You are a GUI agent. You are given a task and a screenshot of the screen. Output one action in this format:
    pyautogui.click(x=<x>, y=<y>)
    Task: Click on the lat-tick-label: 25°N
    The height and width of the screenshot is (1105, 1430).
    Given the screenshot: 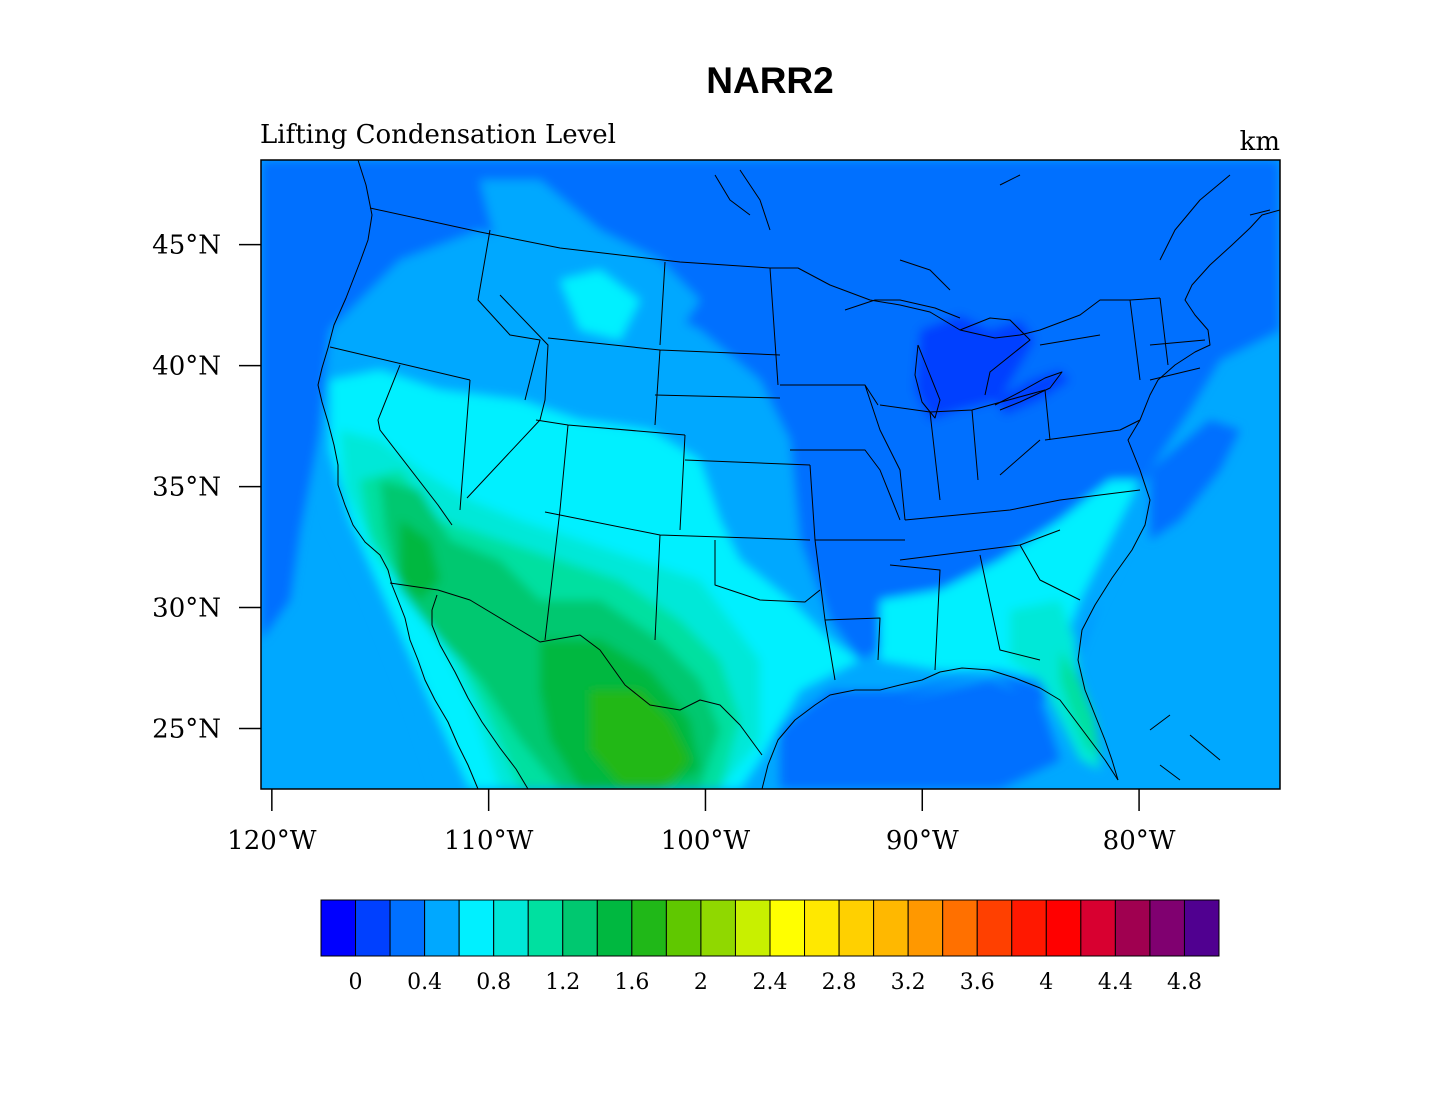 What is the action you would take?
    pyautogui.click(x=186, y=730)
    